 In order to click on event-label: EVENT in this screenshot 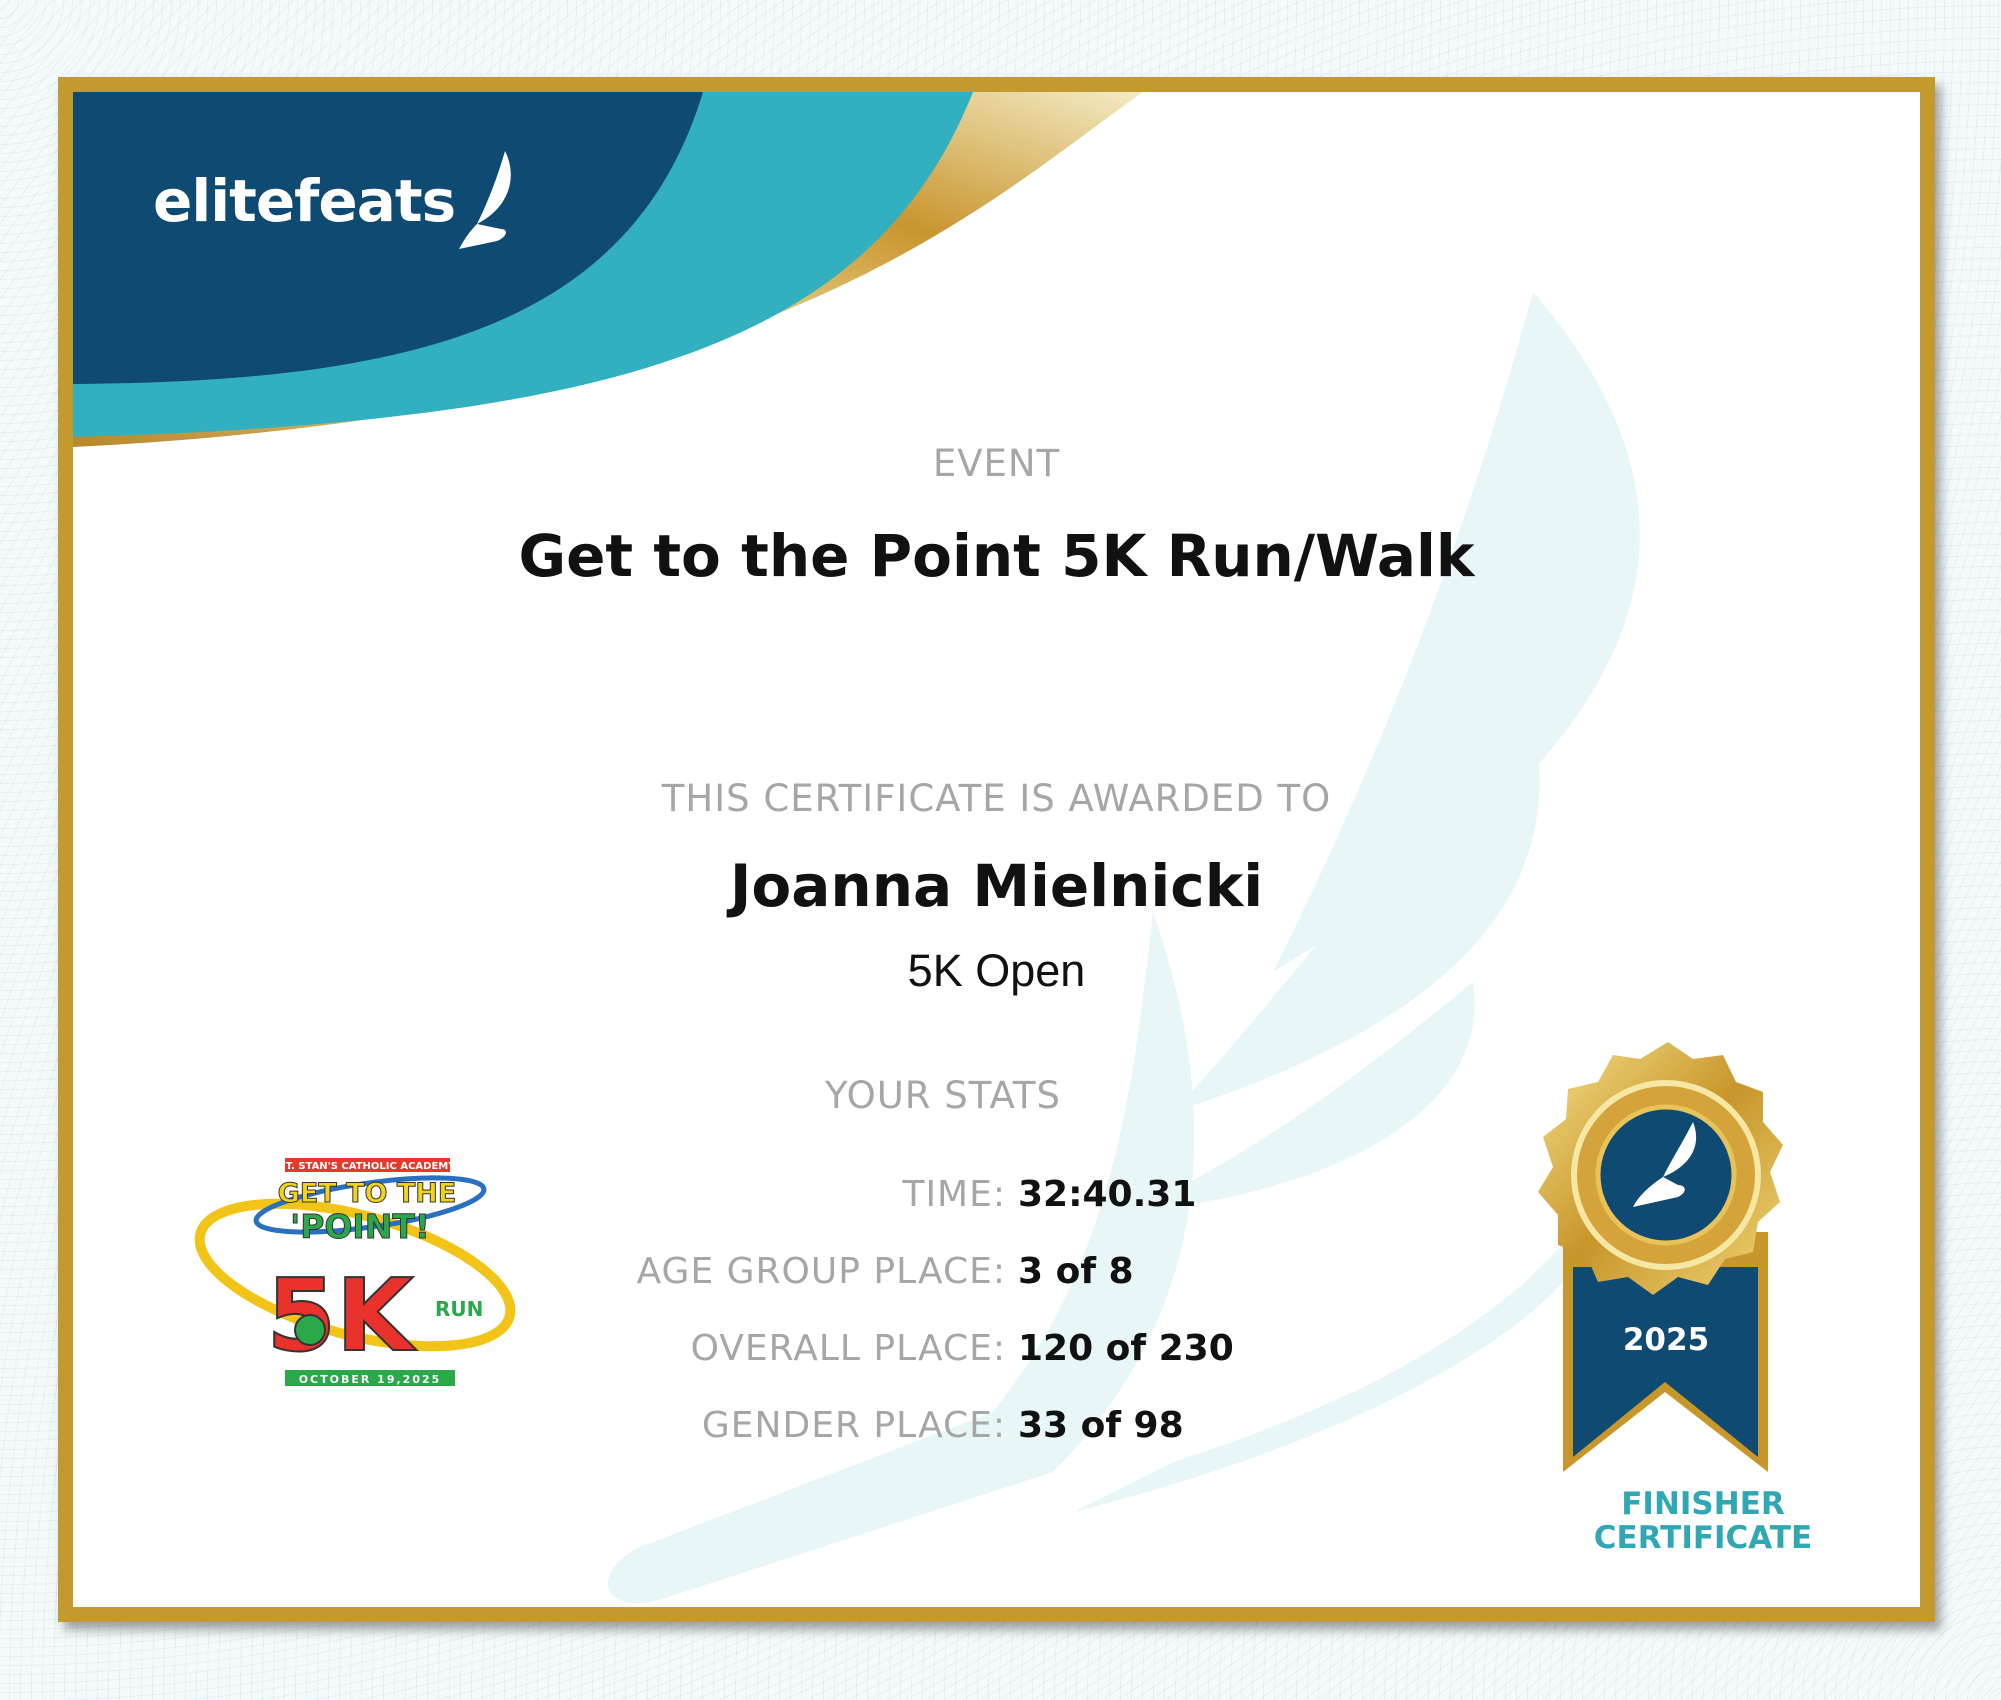, I will do `click(996, 463)`.